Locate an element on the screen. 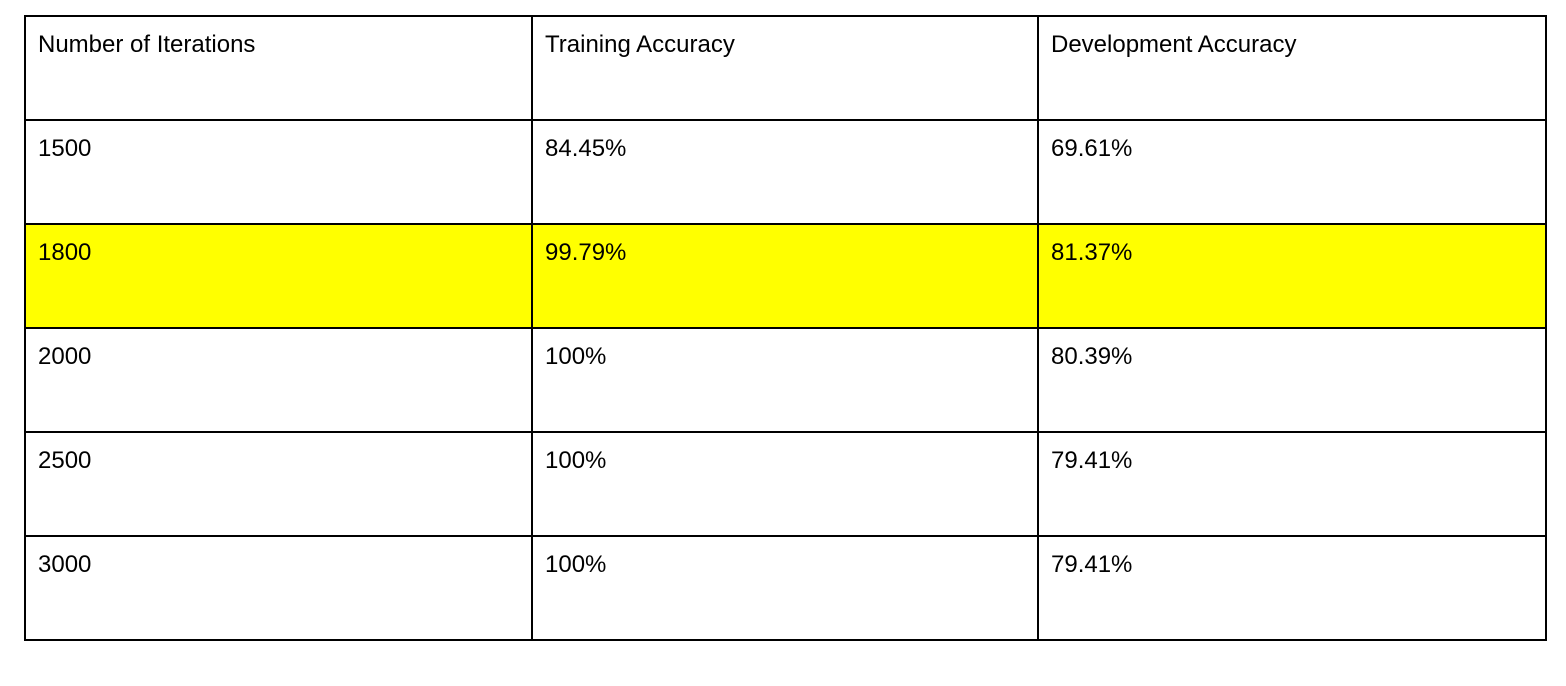 The image size is (1566, 686). header-training-accuracy: Training Accuracy is located at coordinates (785, 68).